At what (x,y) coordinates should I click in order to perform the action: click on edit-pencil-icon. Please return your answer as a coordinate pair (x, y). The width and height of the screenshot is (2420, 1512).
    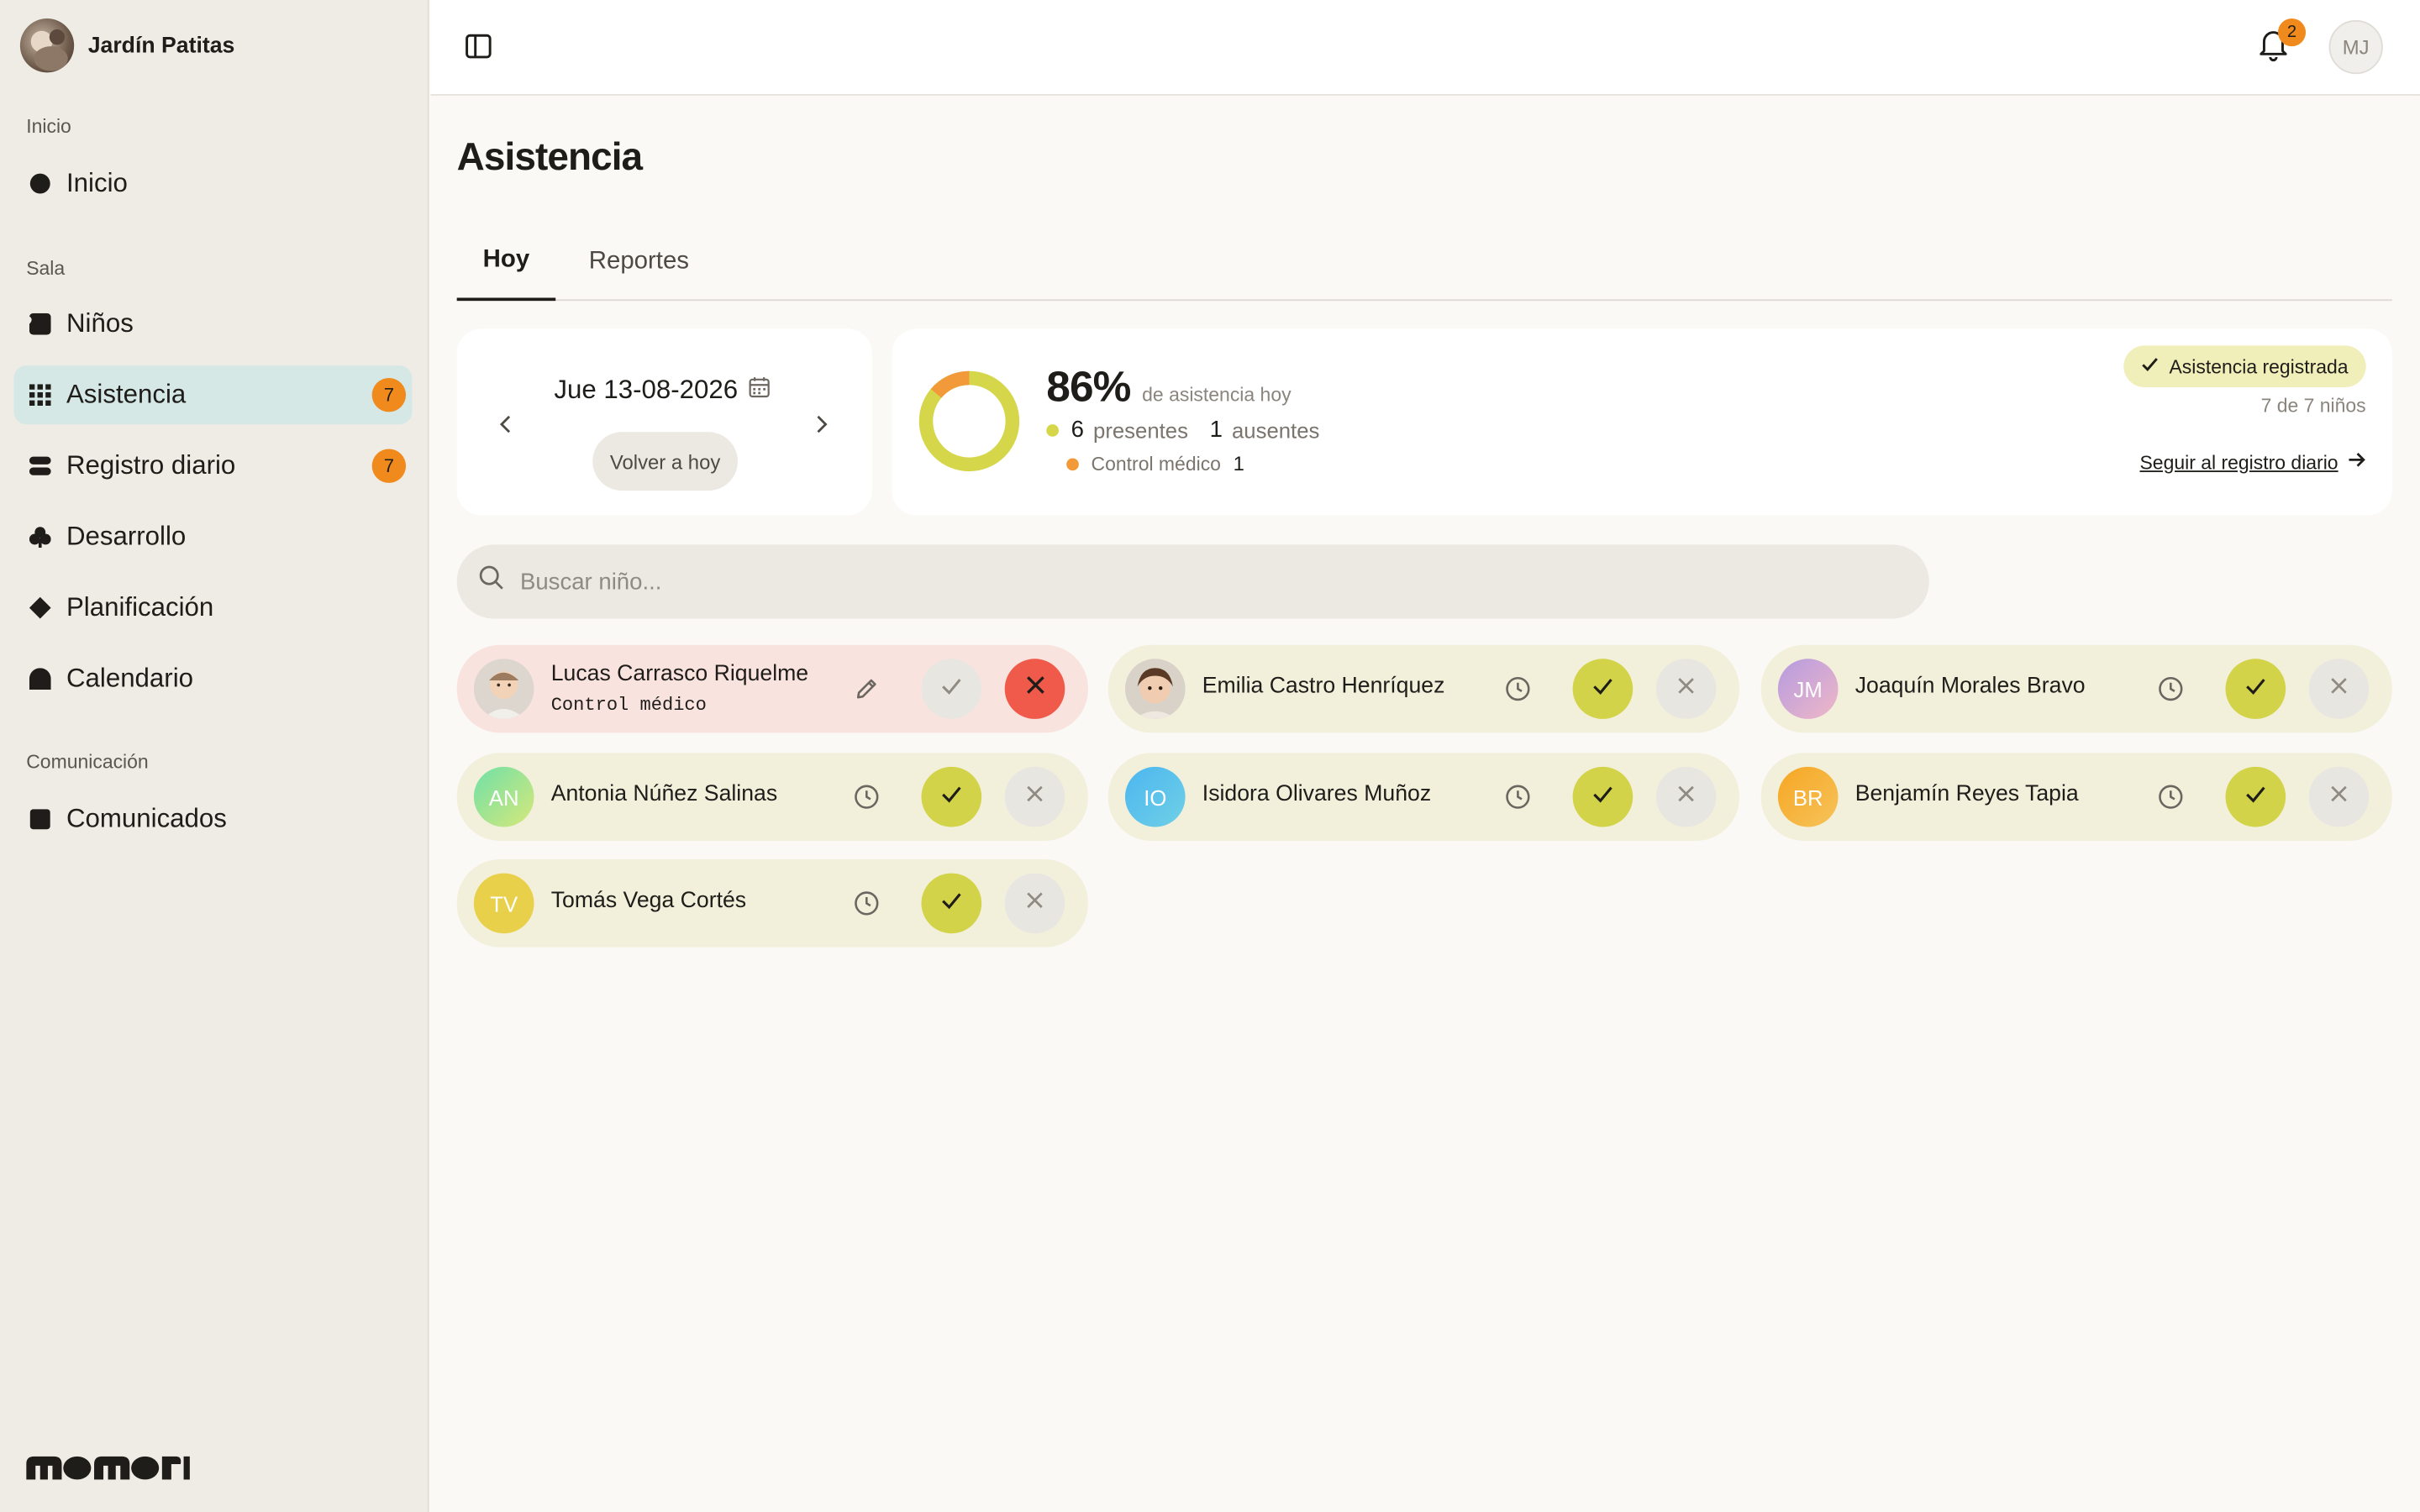
    Looking at the image, I should click on (866, 688).